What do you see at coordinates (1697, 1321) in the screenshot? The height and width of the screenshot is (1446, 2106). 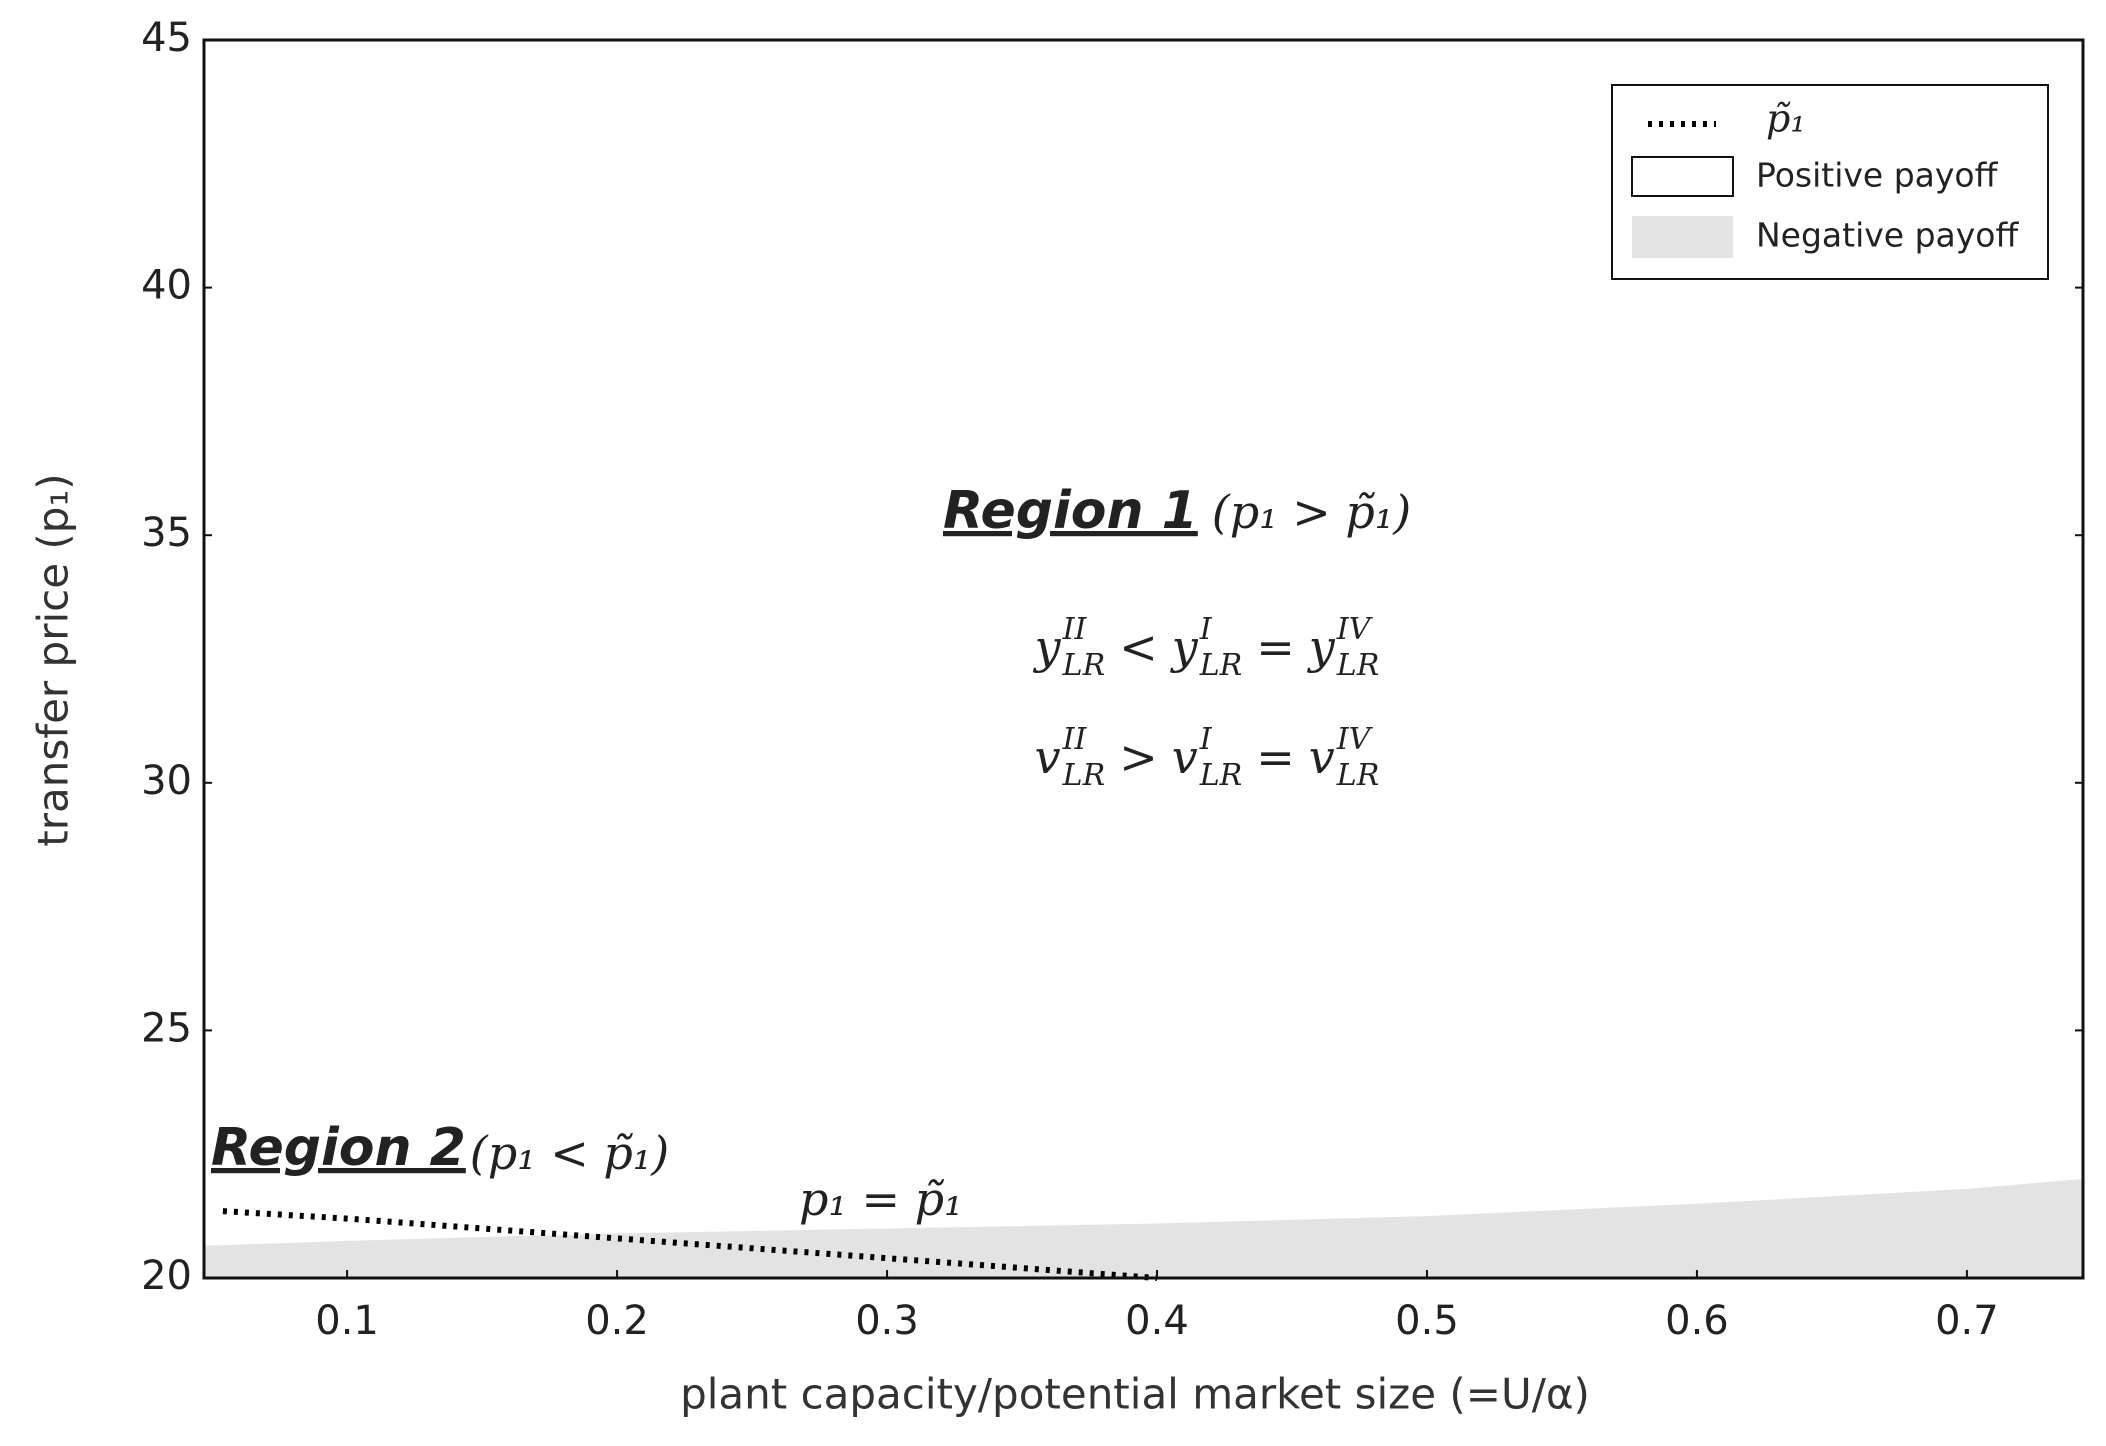 I see `x-tick-label: 0.6` at bounding box center [1697, 1321].